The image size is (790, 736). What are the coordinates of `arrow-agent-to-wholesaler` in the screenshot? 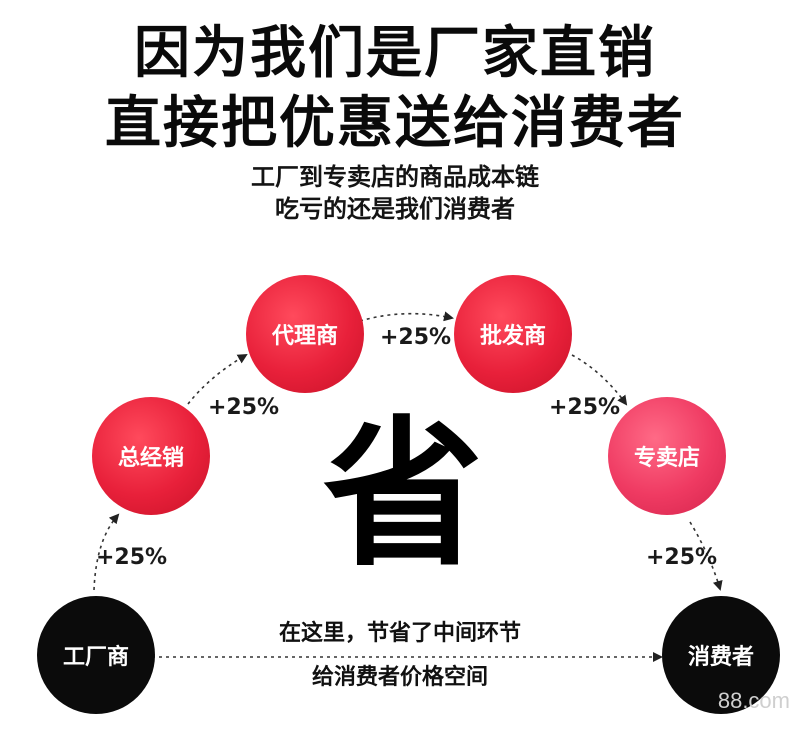 It's located at (406, 316).